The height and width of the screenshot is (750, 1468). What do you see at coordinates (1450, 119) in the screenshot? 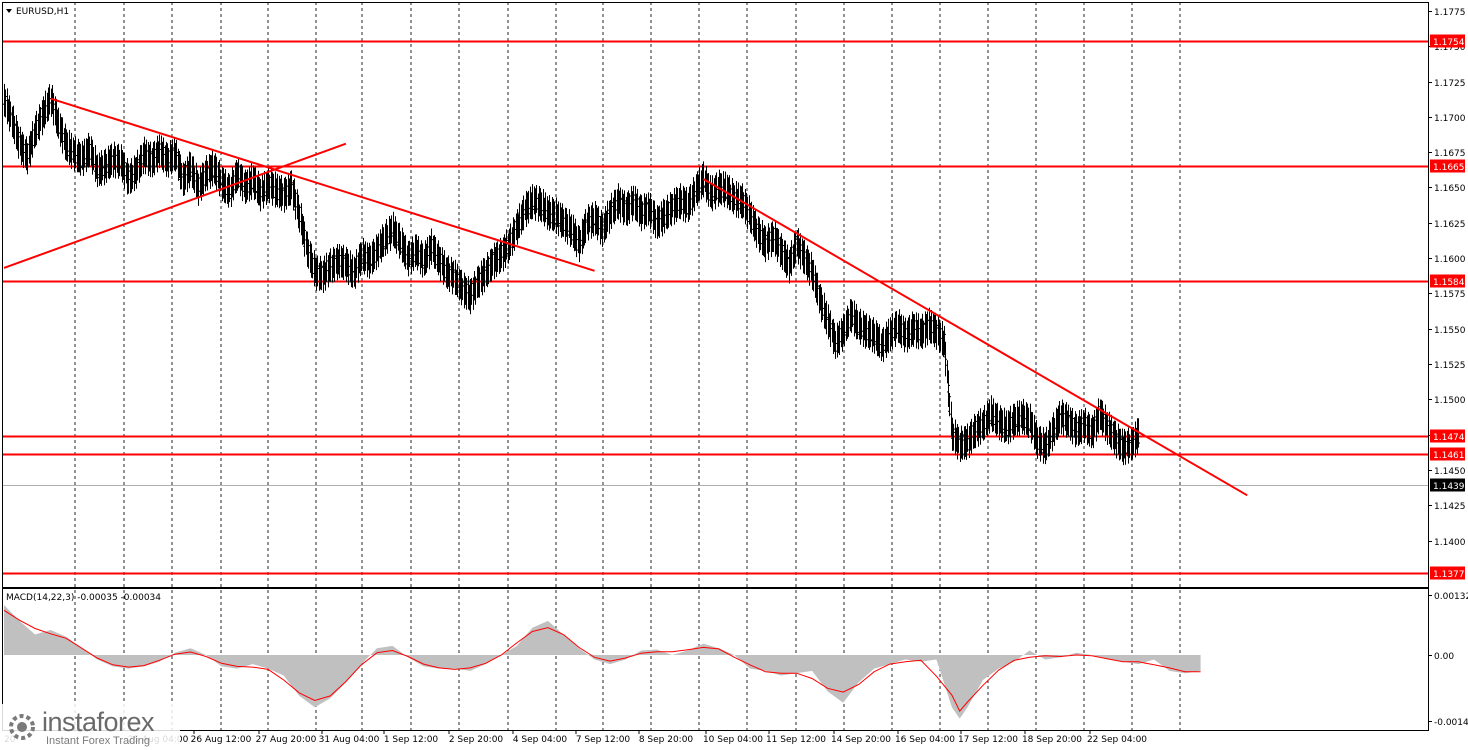
I see `price-tick-label: 1.1700` at bounding box center [1450, 119].